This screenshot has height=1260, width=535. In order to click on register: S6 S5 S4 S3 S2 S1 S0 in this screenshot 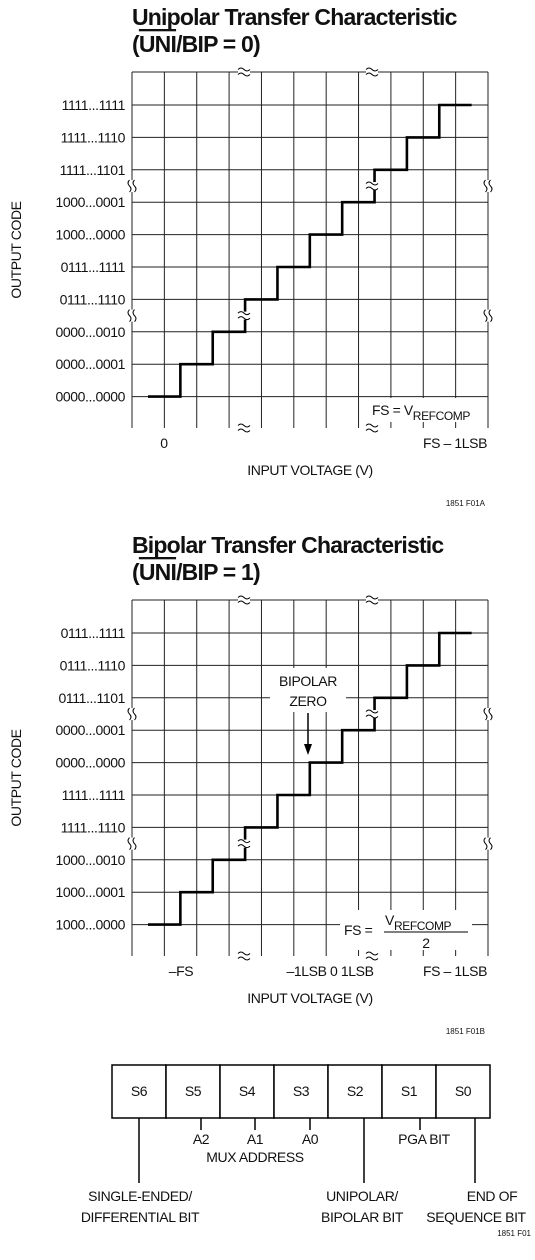, I will do `click(301, 1123)`.